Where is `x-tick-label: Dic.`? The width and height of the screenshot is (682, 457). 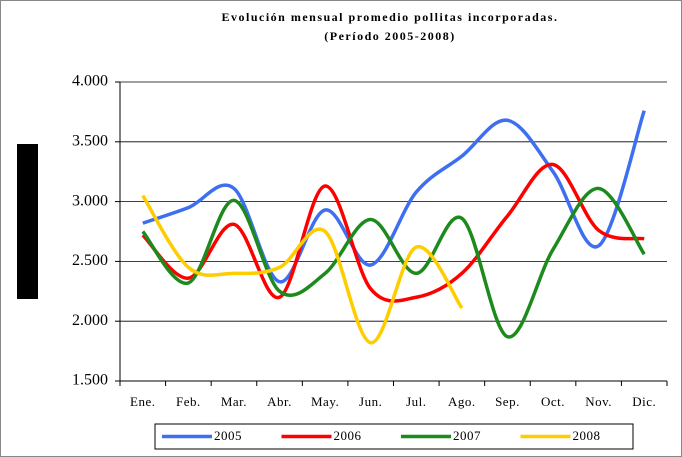
x-tick-label: Dic. is located at coordinates (644, 401).